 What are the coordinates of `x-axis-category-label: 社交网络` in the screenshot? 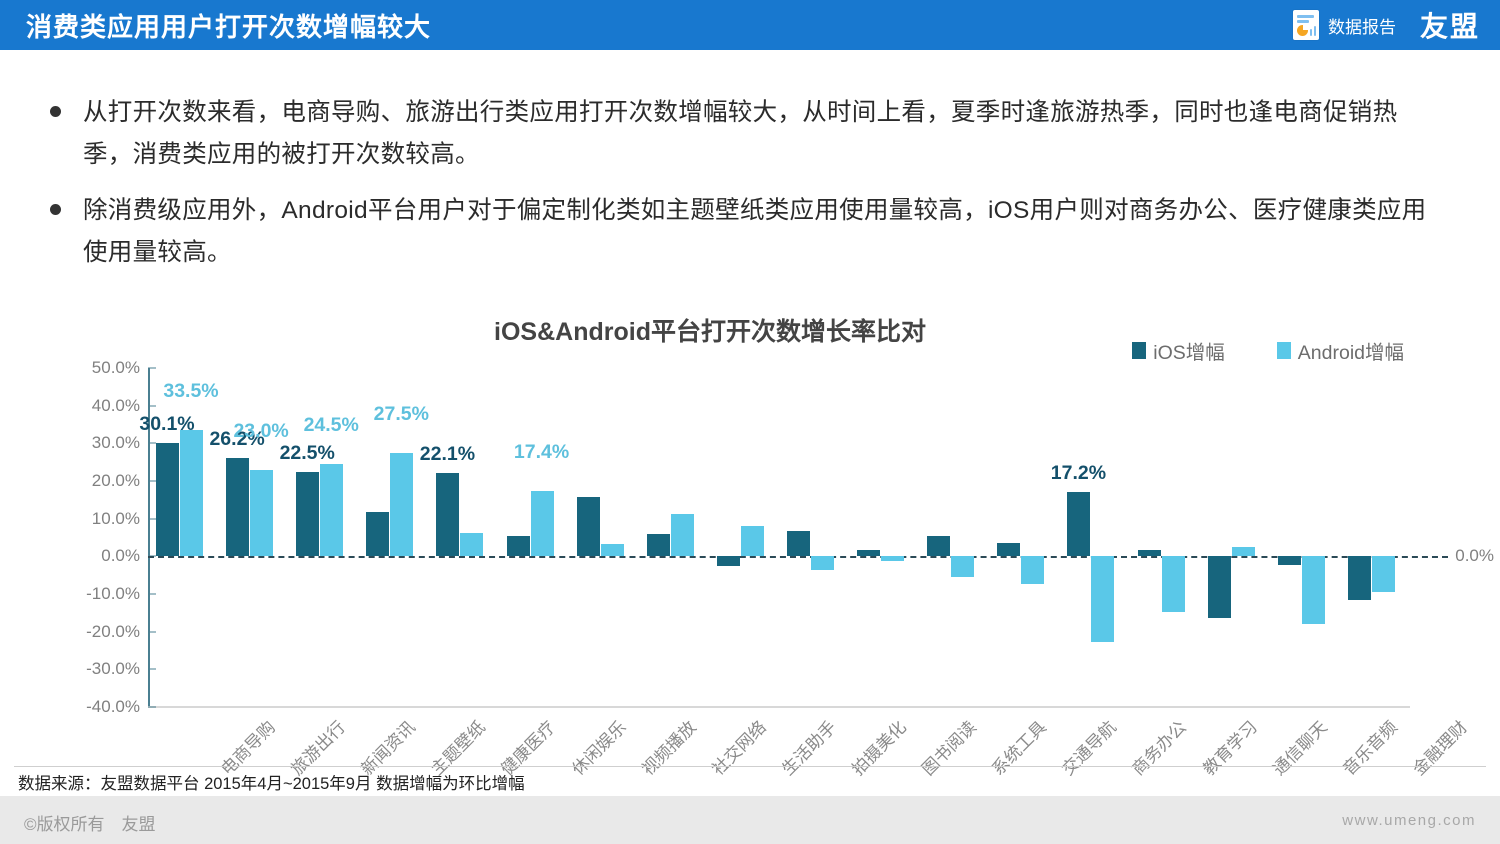 It's located at (739, 748).